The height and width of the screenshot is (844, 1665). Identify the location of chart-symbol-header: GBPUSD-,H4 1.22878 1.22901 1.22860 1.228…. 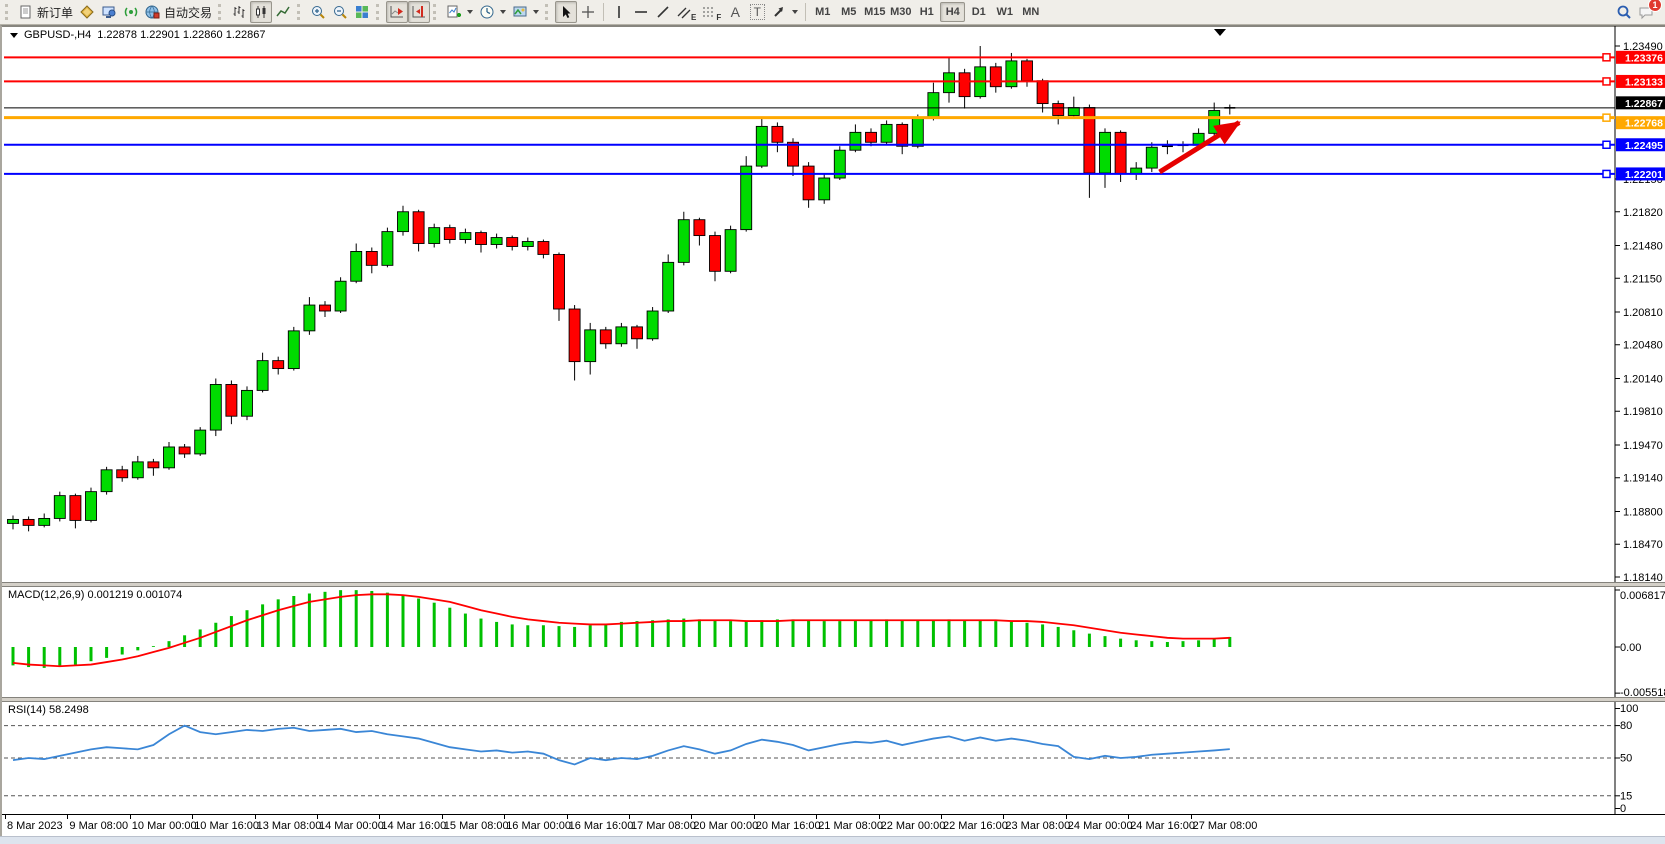
(137, 35).